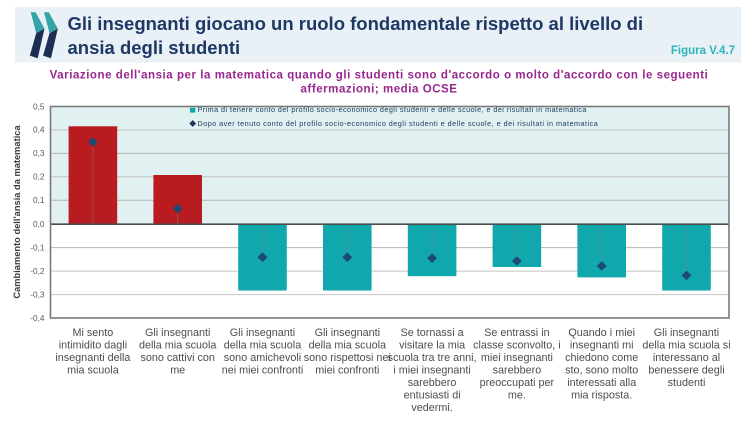 This screenshot has width=750, height=422. Describe the element at coordinates (39, 153) in the screenshot. I see `svg-text: 0,3` at that location.